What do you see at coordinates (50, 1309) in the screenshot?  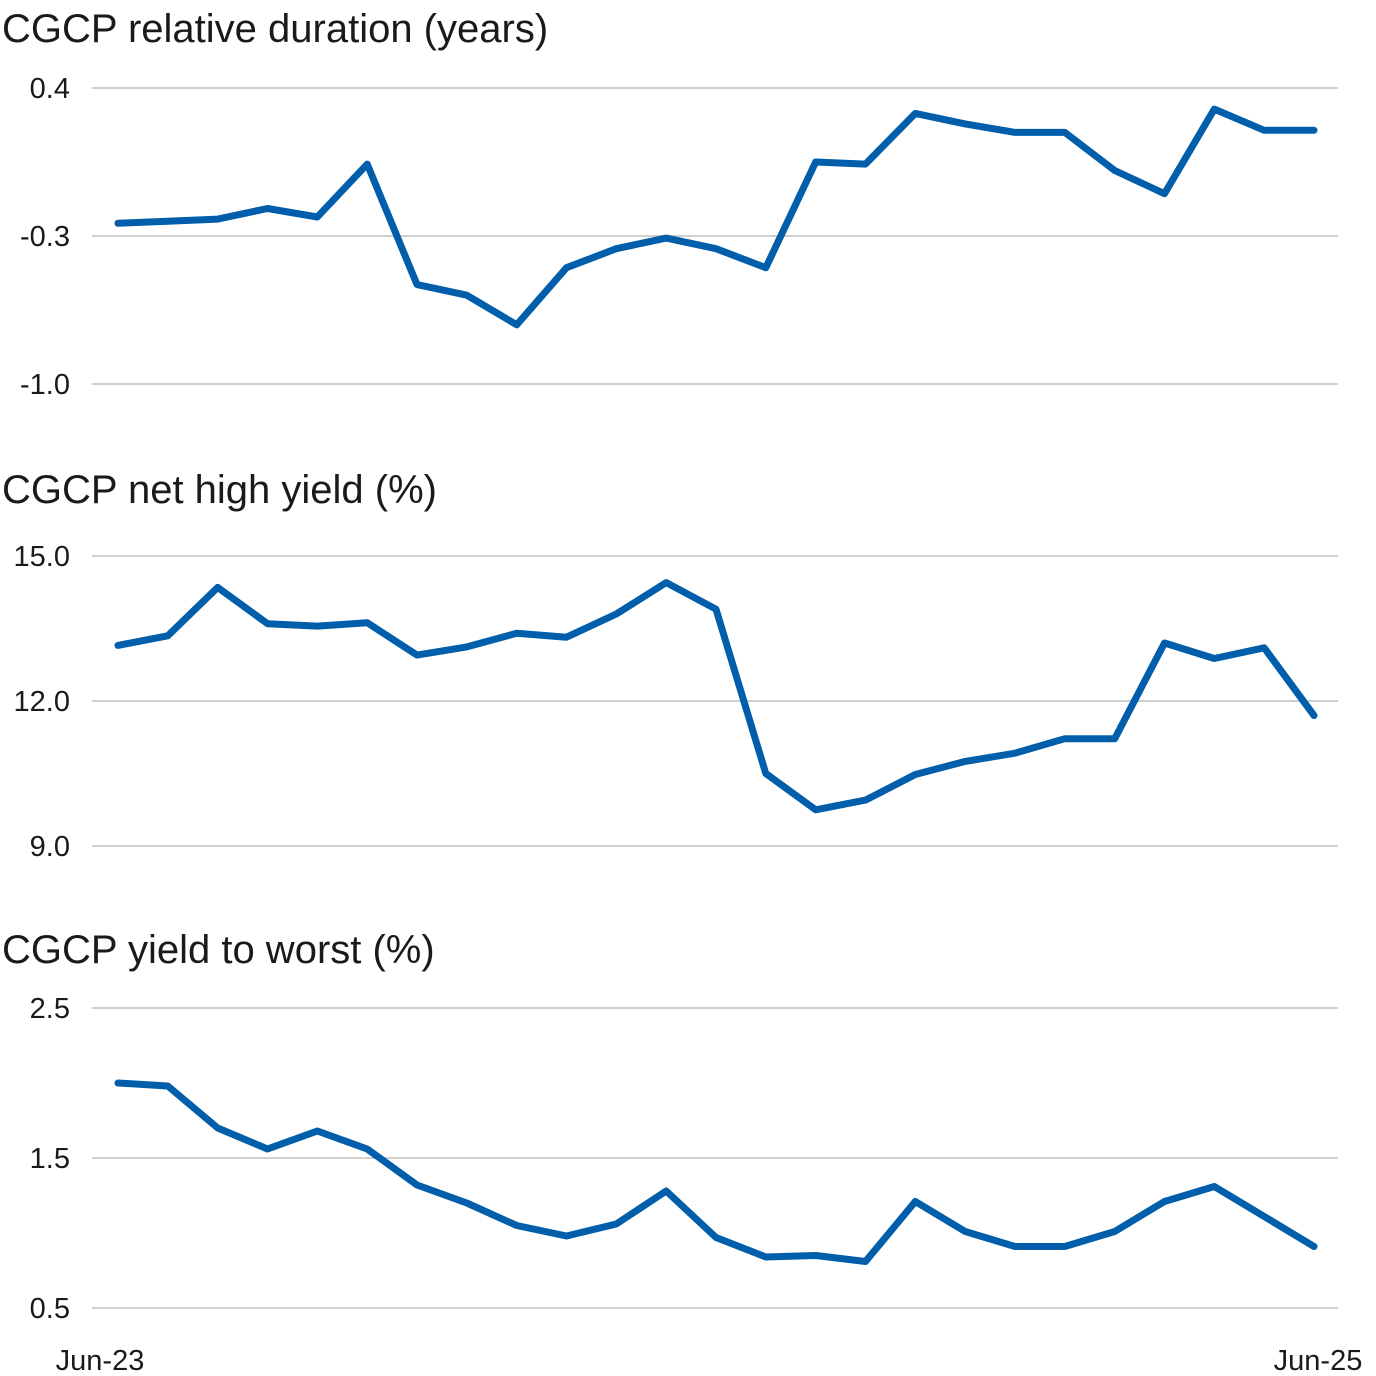 I see `y-tick-label: 0.5` at bounding box center [50, 1309].